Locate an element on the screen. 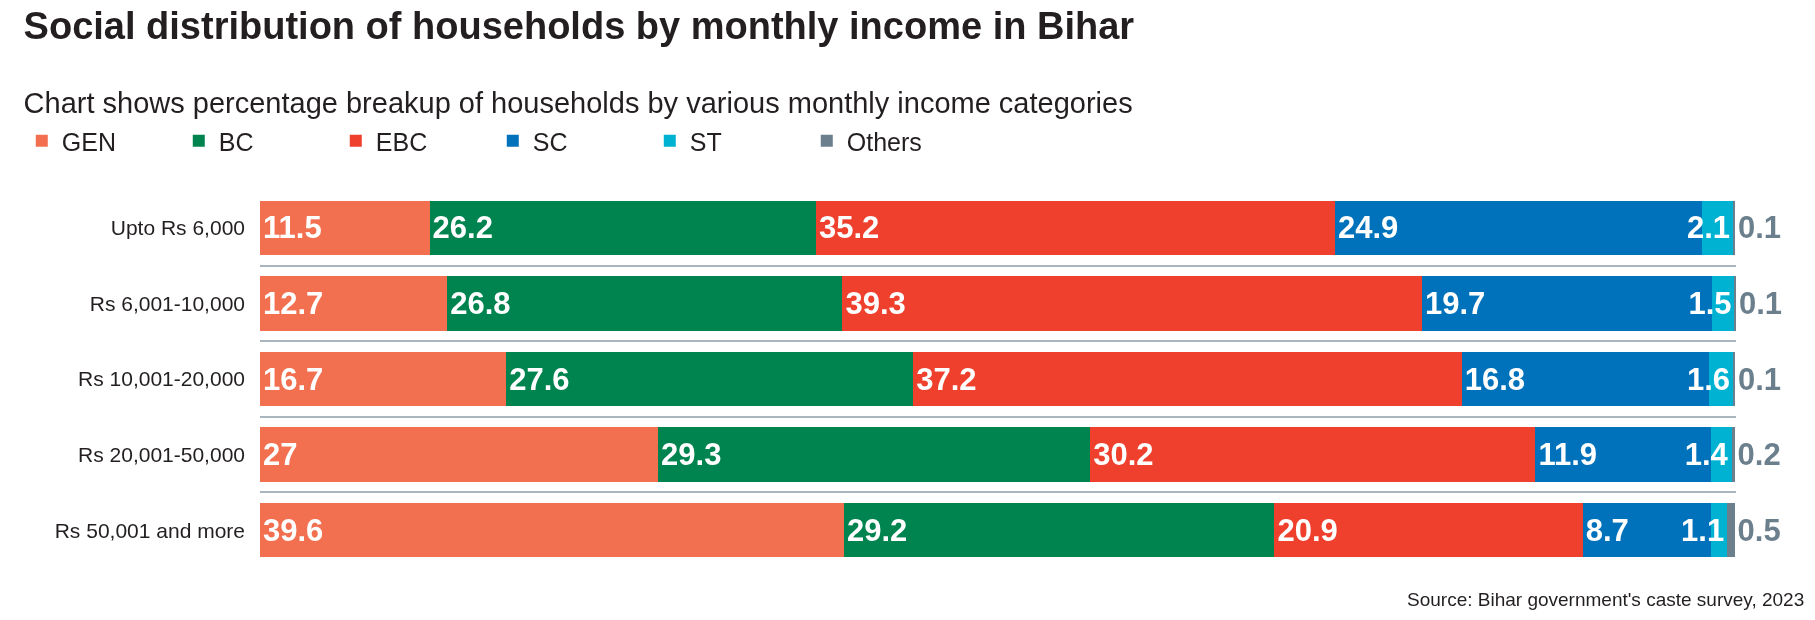 The height and width of the screenshot is (620, 1815). data-label: 27.6 is located at coordinates (539, 379).